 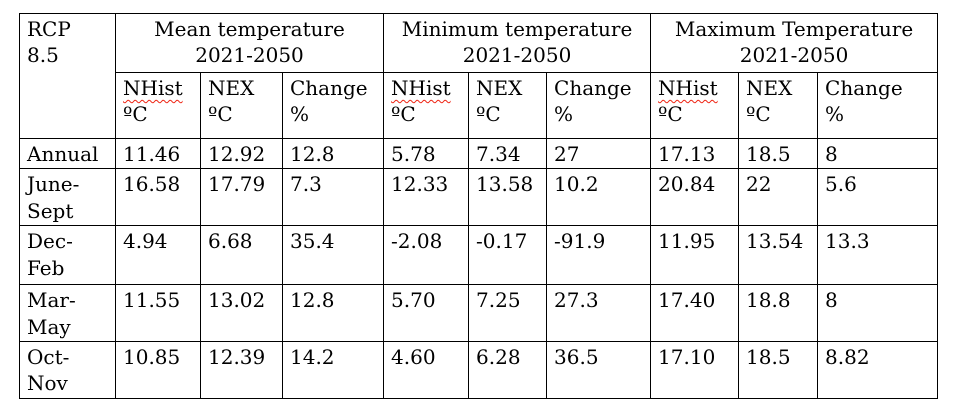 I want to click on group-title: Mean temperature, so click(x=249, y=29).